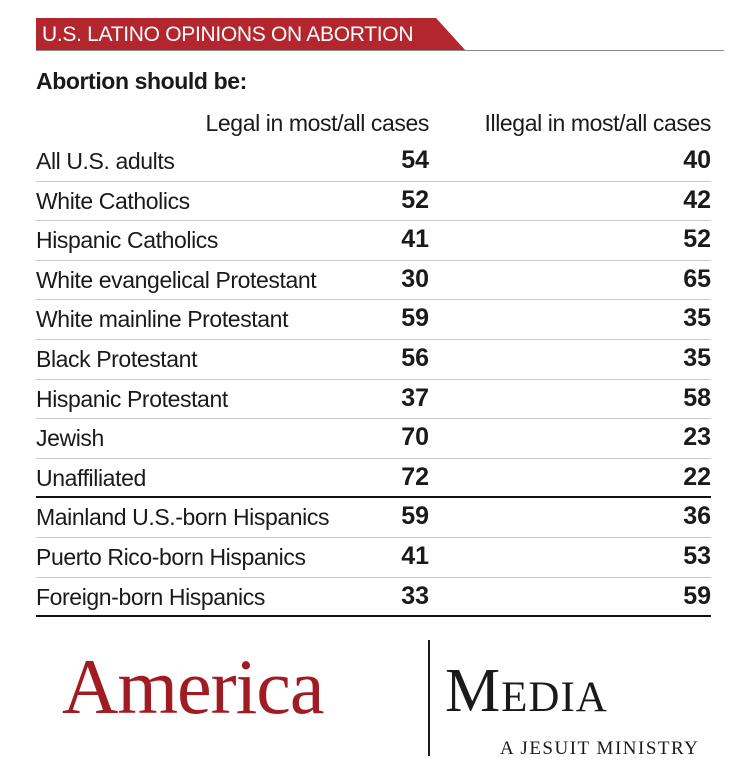 The width and height of the screenshot is (750, 773). Describe the element at coordinates (415, 278) in the screenshot. I see `legal-value: 30` at that location.